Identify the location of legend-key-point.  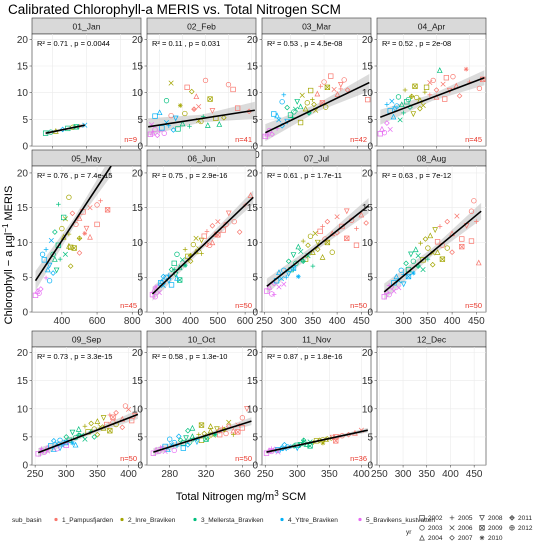
(282, 519).